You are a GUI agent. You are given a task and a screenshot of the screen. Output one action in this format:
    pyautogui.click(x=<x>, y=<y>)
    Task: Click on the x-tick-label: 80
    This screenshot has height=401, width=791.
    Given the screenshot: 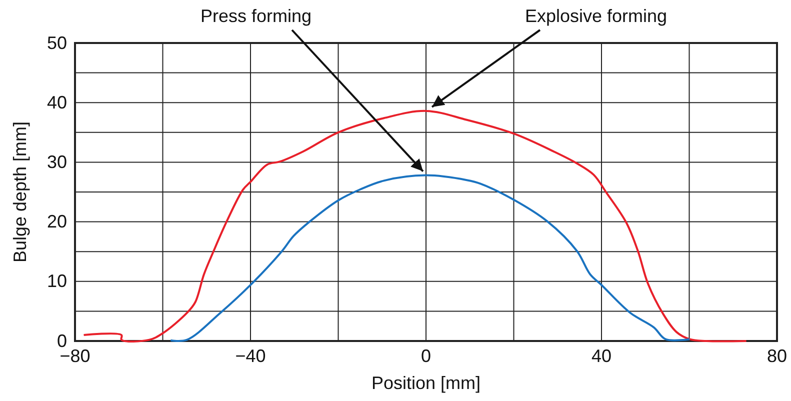 What is the action you would take?
    pyautogui.click(x=777, y=356)
    